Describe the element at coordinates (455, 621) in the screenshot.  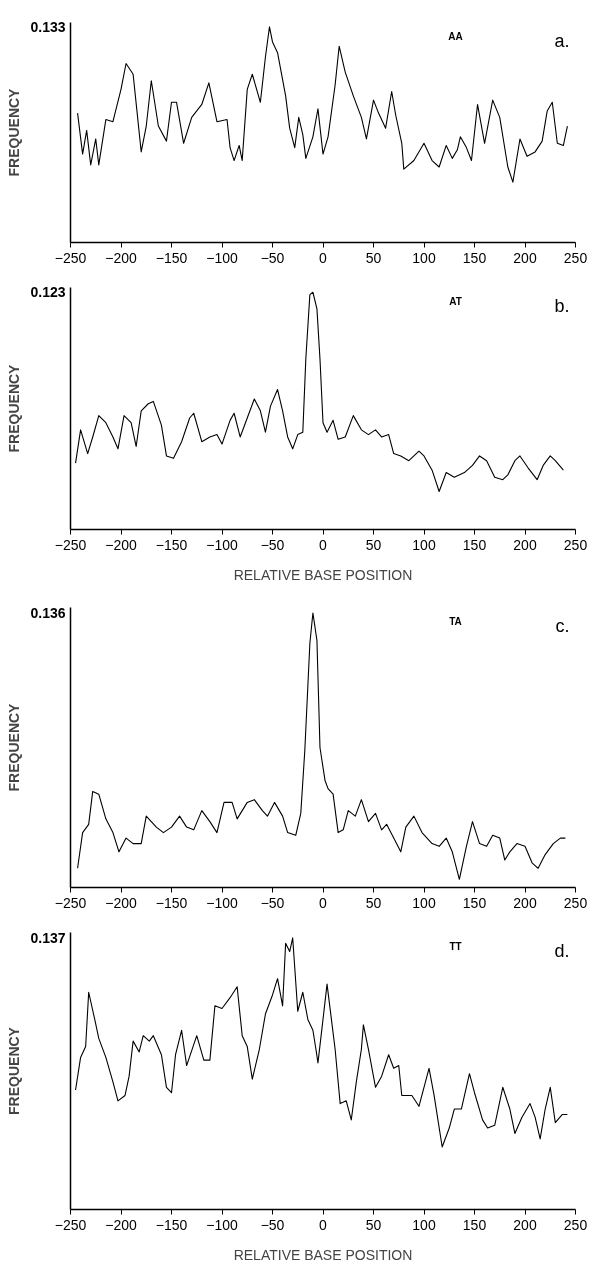
I see `annotation: TA` at that location.